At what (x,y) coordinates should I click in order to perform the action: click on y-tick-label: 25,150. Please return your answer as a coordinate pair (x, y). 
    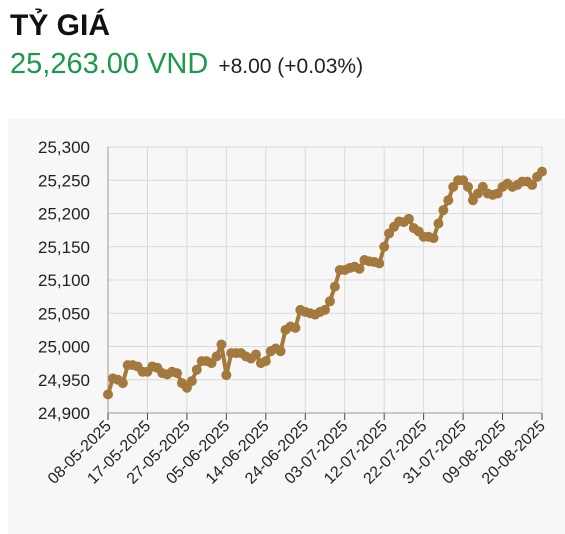
    Looking at the image, I should click on (64, 247).